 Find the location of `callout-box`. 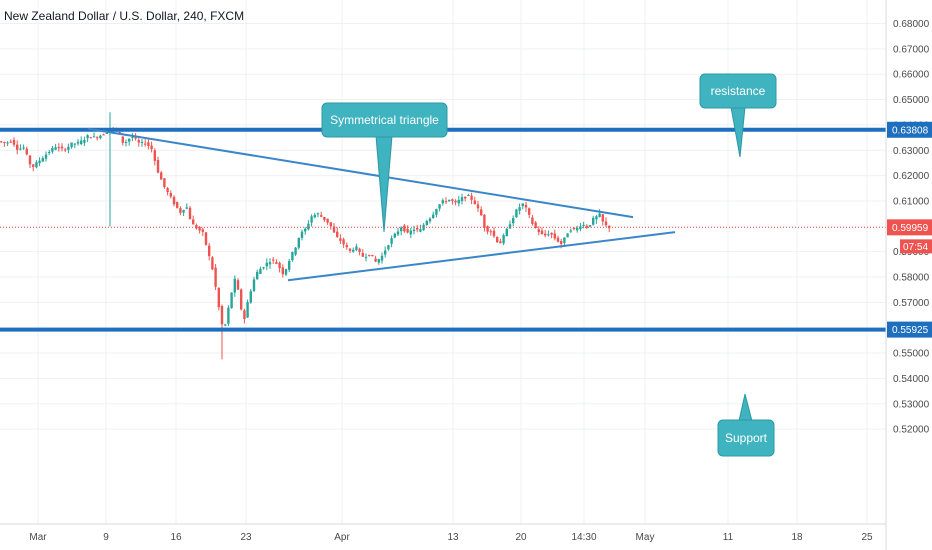

callout-box is located at coordinates (746, 438).